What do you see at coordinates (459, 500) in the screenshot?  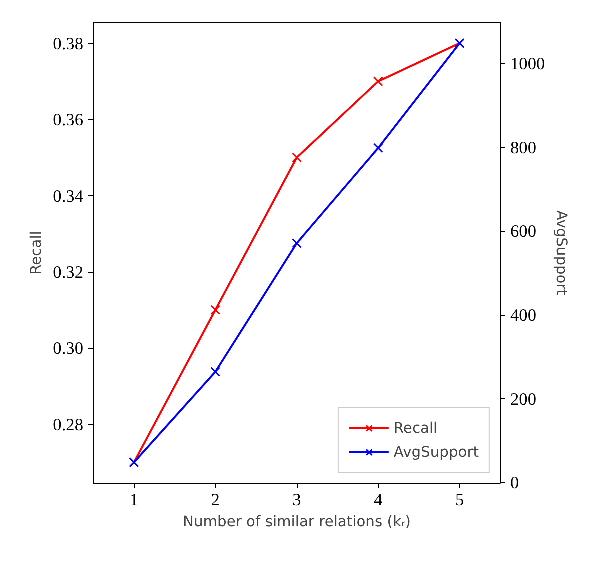 I see `x-tick-label: 5` at bounding box center [459, 500].